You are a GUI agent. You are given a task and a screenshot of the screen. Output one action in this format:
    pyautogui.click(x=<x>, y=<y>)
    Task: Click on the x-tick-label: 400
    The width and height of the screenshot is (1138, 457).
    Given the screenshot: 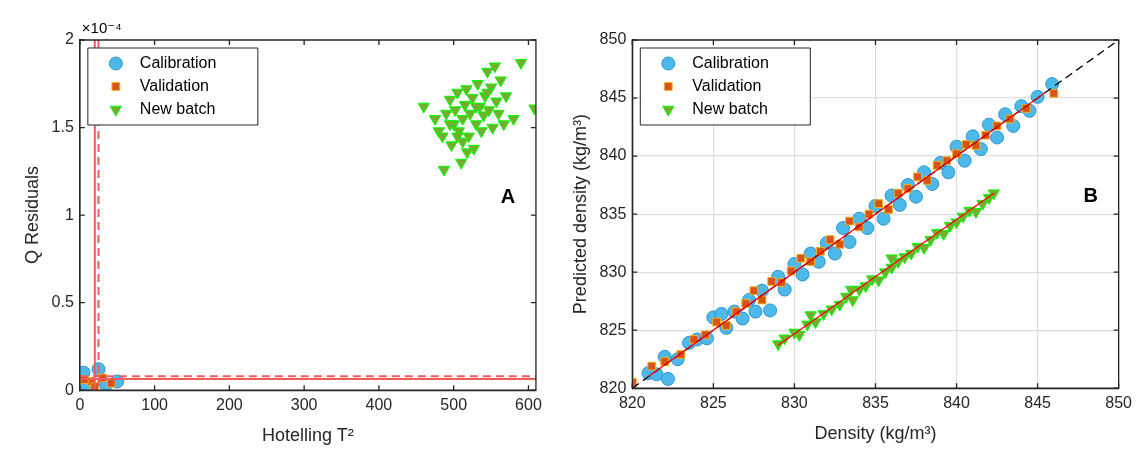 What is the action you would take?
    pyautogui.click(x=379, y=405)
    